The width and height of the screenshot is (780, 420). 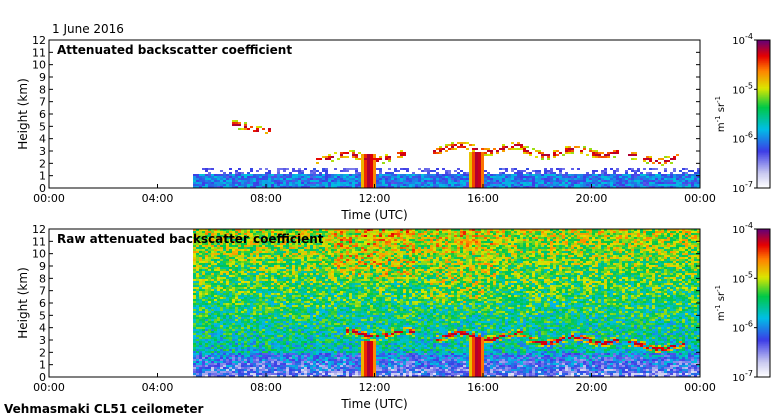 I want to click on panel-title: Attenuated backscatter coefficient, so click(x=174, y=50).